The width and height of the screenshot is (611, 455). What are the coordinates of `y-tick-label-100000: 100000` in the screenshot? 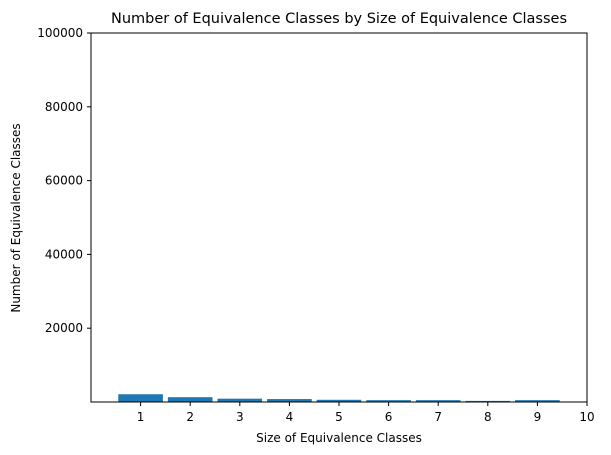 It's located at (60, 33).